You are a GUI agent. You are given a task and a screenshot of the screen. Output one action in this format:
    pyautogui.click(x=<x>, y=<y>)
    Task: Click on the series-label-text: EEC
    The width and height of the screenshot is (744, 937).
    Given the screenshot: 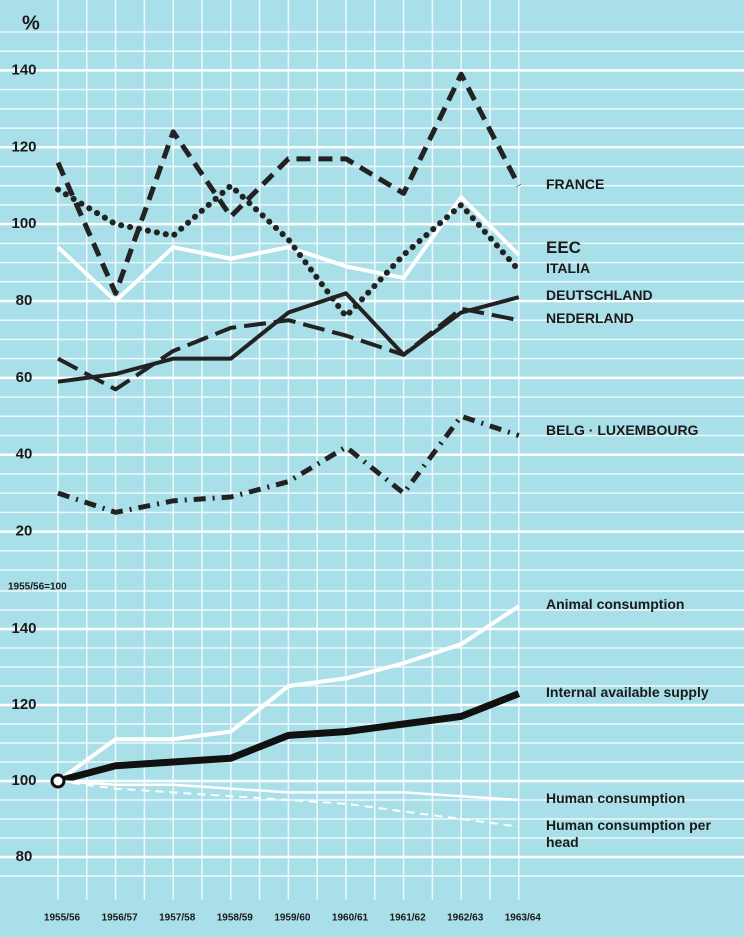 What is the action you would take?
    pyautogui.click(x=563, y=247)
    